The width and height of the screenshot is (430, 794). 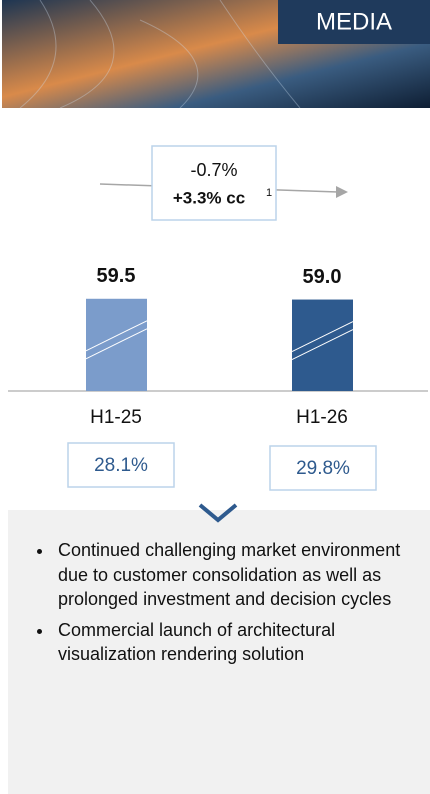 I want to click on x-tick-label: H1-25, so click(x=116, y=417).